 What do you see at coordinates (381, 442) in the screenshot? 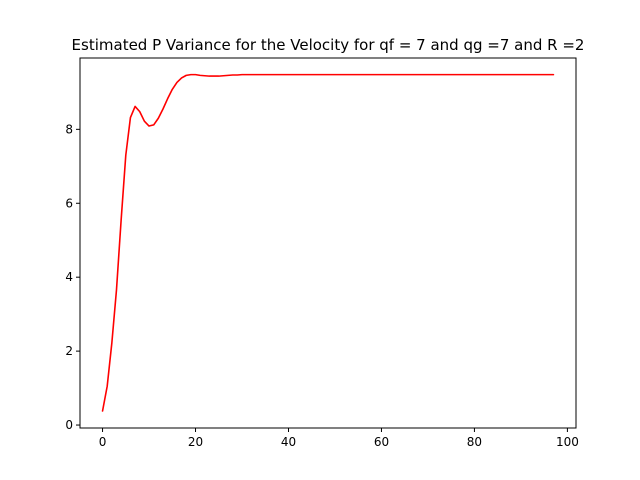
I see `x-tick-label: 60` at bounding box center [381, 442].